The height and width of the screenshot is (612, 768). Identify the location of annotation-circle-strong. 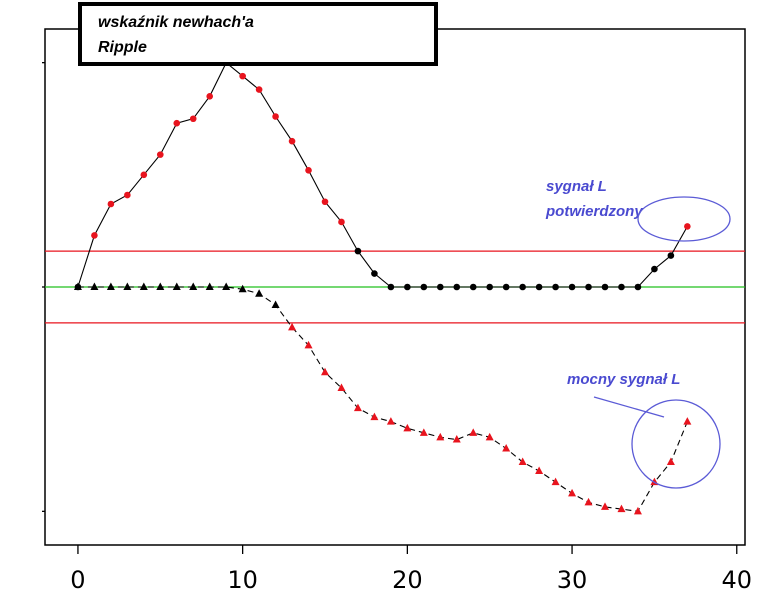
(676, 444).